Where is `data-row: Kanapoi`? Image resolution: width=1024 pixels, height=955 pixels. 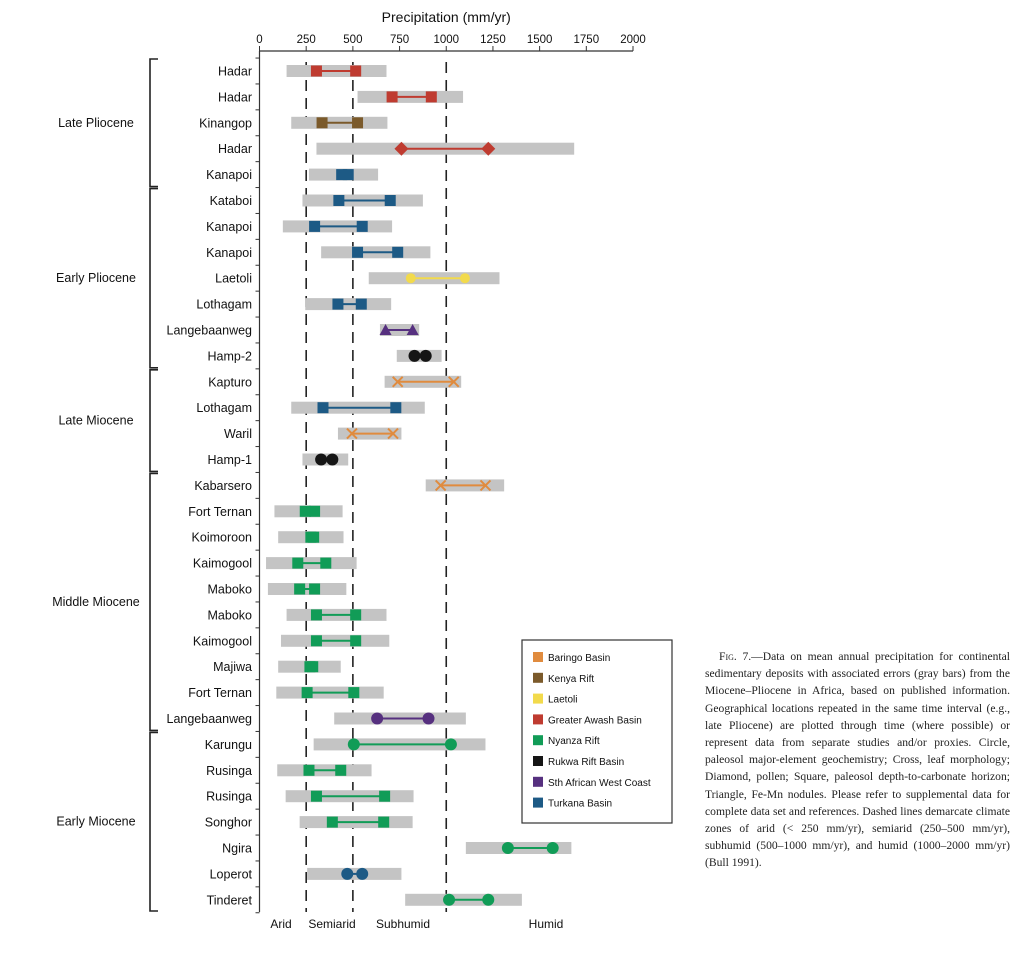 data-row: Kanapoi is located at coordinates (318, 253).